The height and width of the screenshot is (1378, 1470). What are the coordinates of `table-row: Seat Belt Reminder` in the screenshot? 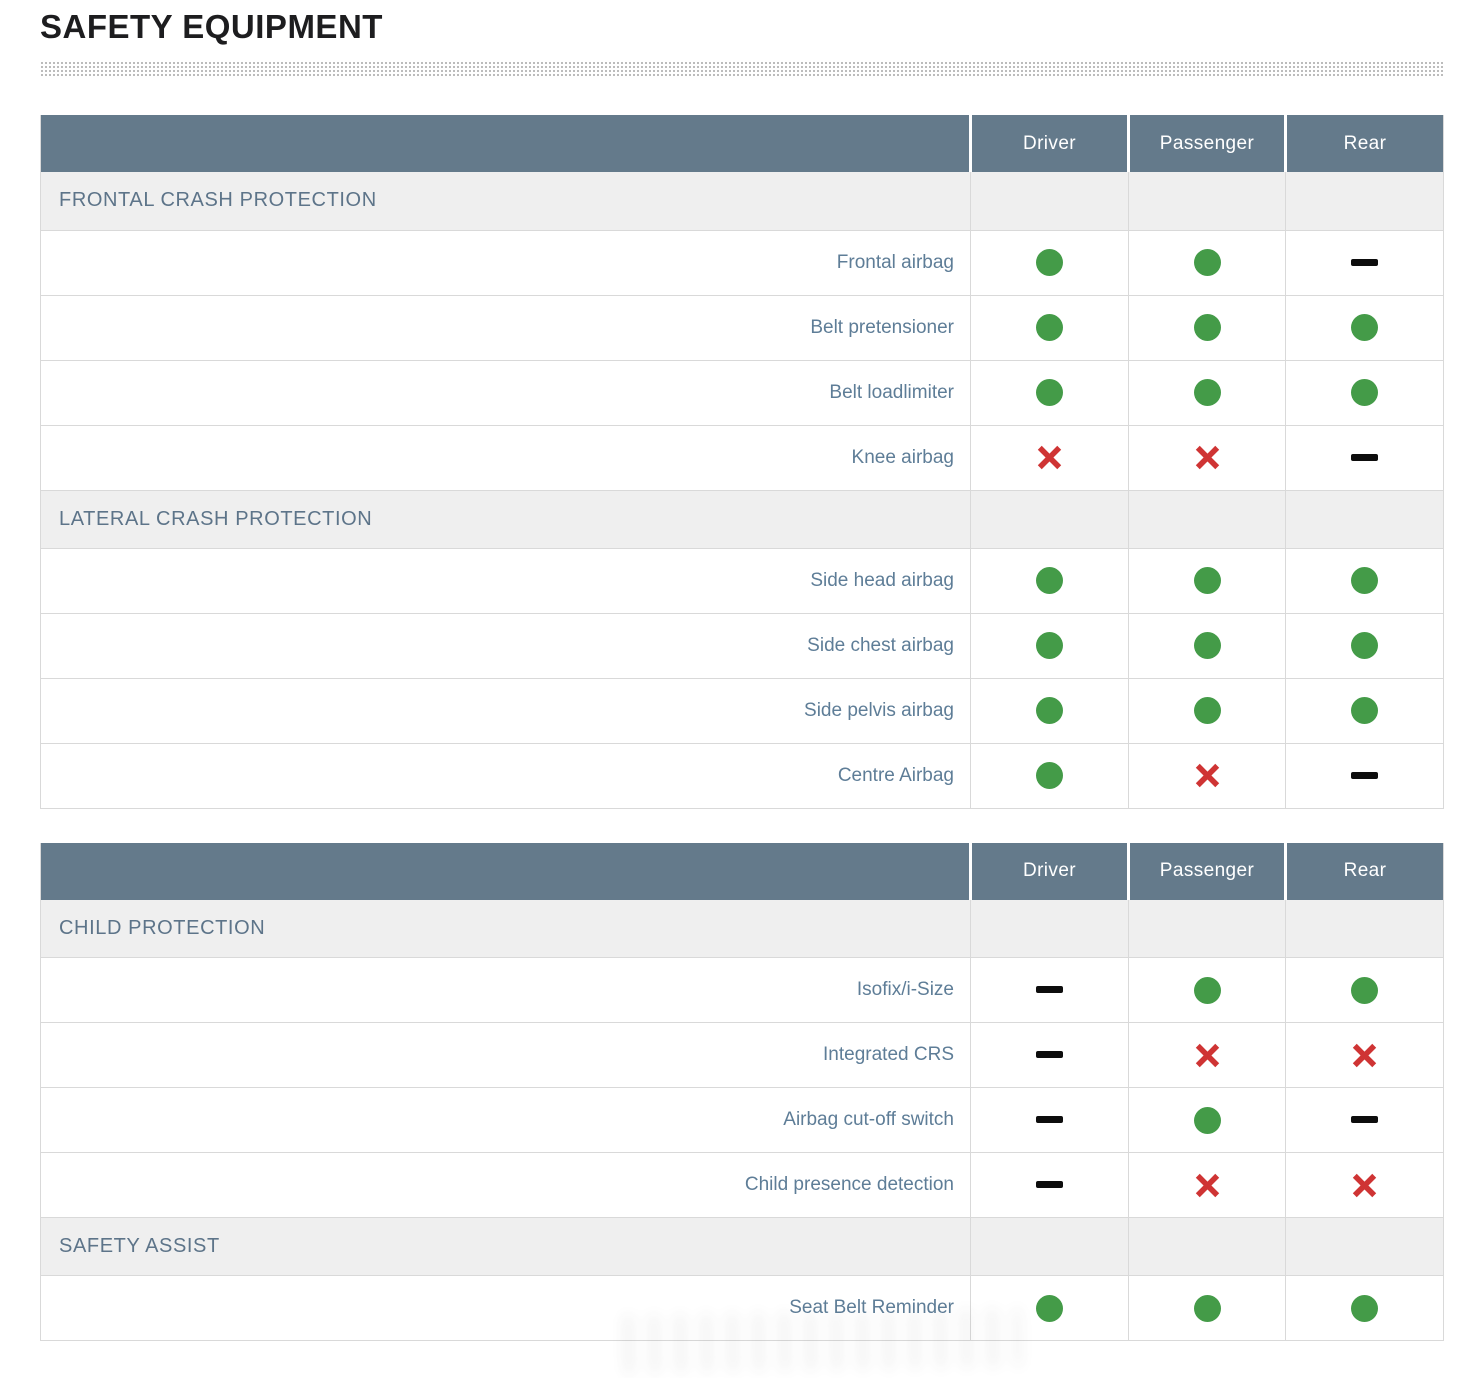 It's located at (742, 1308).